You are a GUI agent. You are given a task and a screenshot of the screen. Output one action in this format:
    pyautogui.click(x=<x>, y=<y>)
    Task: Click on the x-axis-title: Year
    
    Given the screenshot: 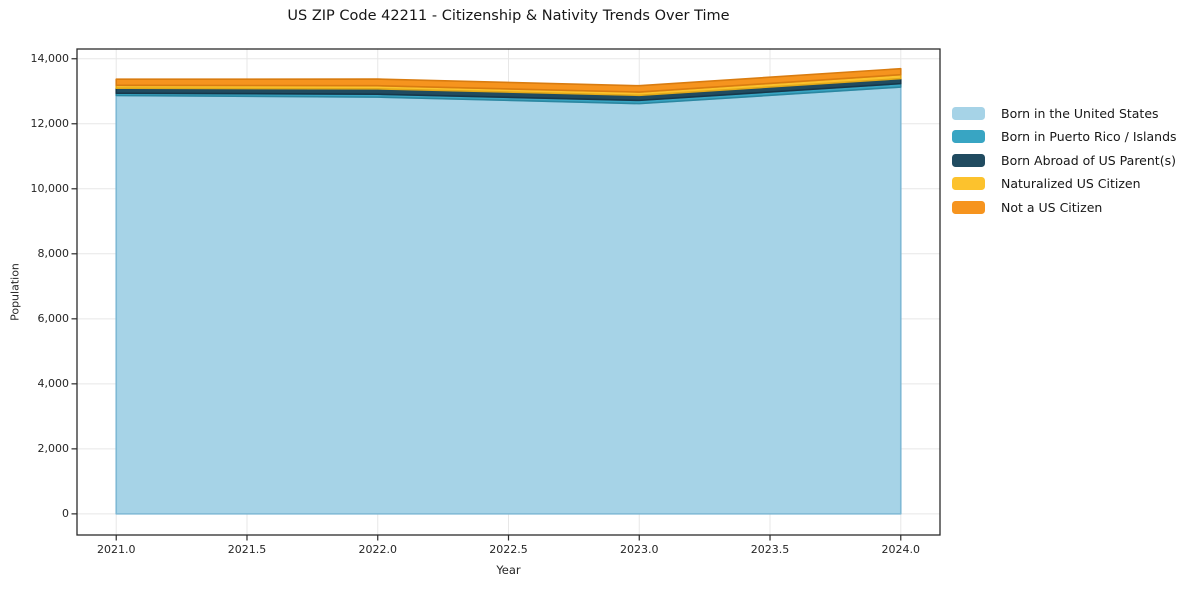 What is the action you would take?
    pyautogui.click(x=508, y=570)
    